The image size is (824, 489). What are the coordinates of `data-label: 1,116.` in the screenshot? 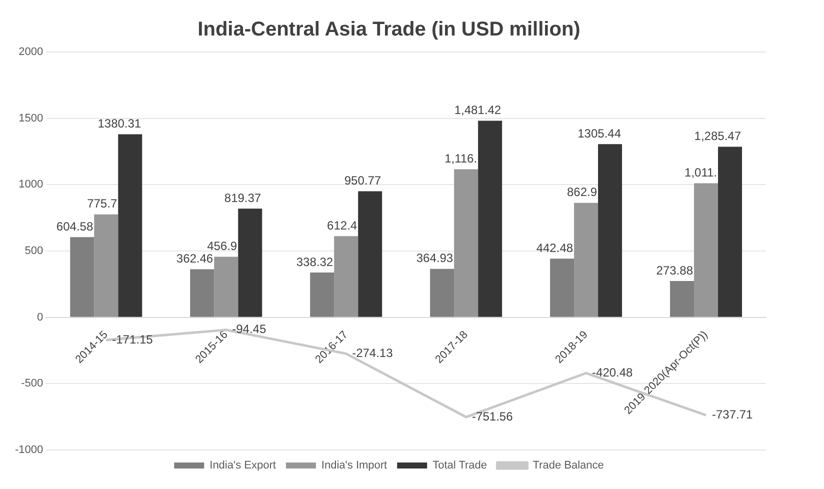 It's located at (461, 159).